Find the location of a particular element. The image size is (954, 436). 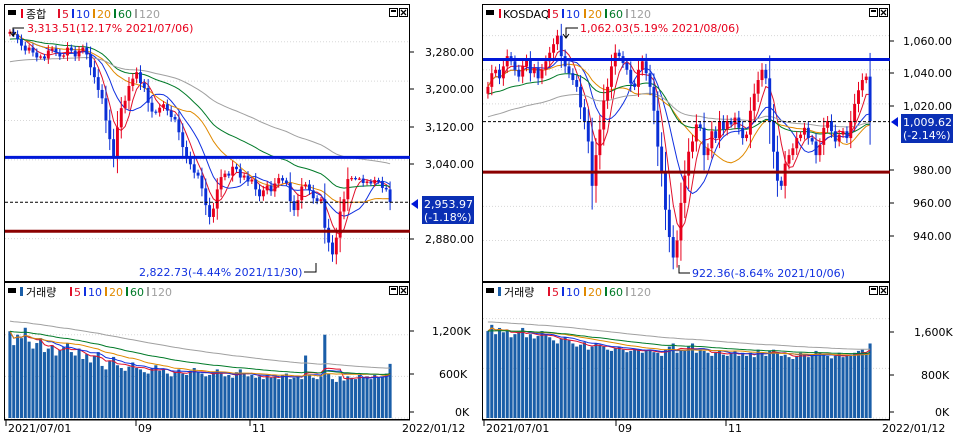

right-legend-ma10: 10 is located at coordinates (573, 14).